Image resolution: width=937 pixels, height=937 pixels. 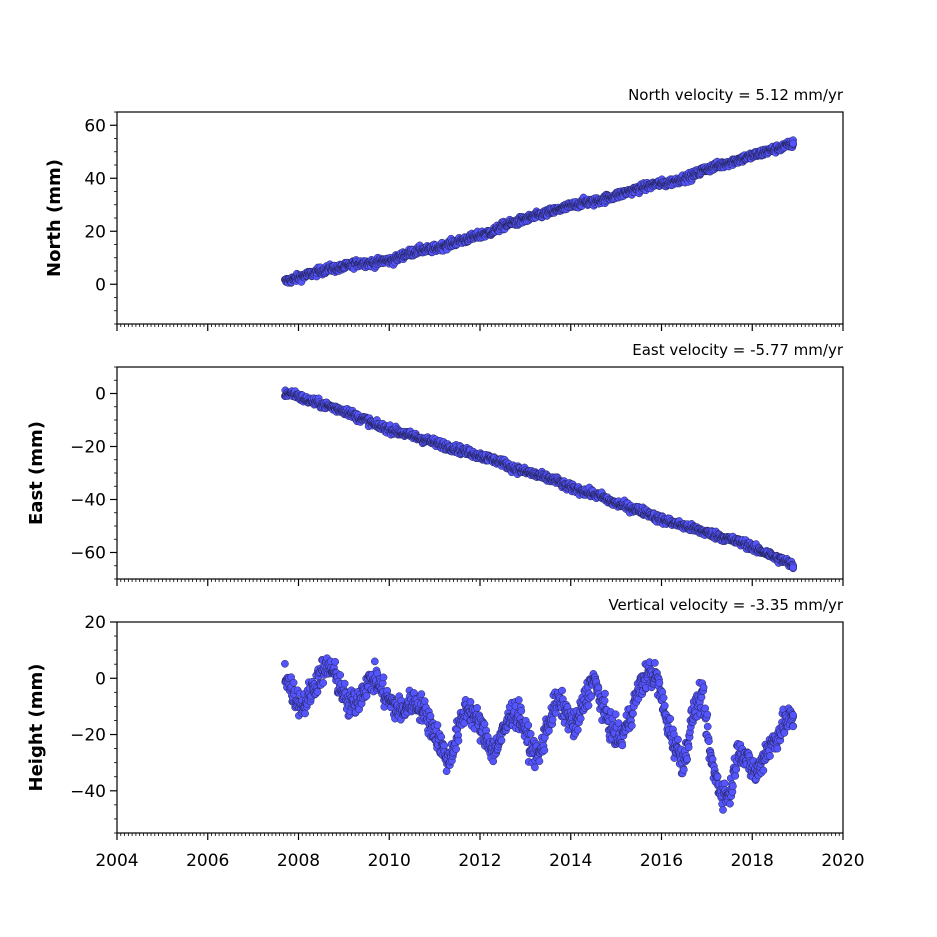 I want to click on x-tick-label: 2018, so click(x=752, y=861).